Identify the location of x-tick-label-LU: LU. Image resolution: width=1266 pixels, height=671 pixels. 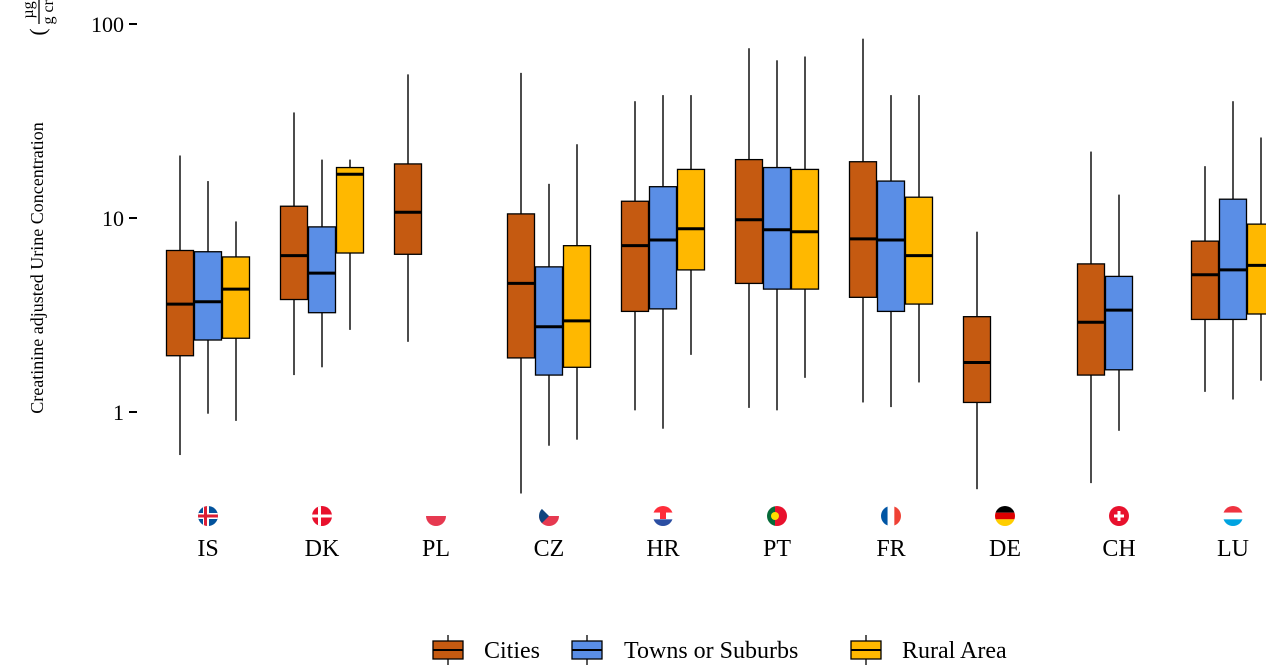
(1233, 549).